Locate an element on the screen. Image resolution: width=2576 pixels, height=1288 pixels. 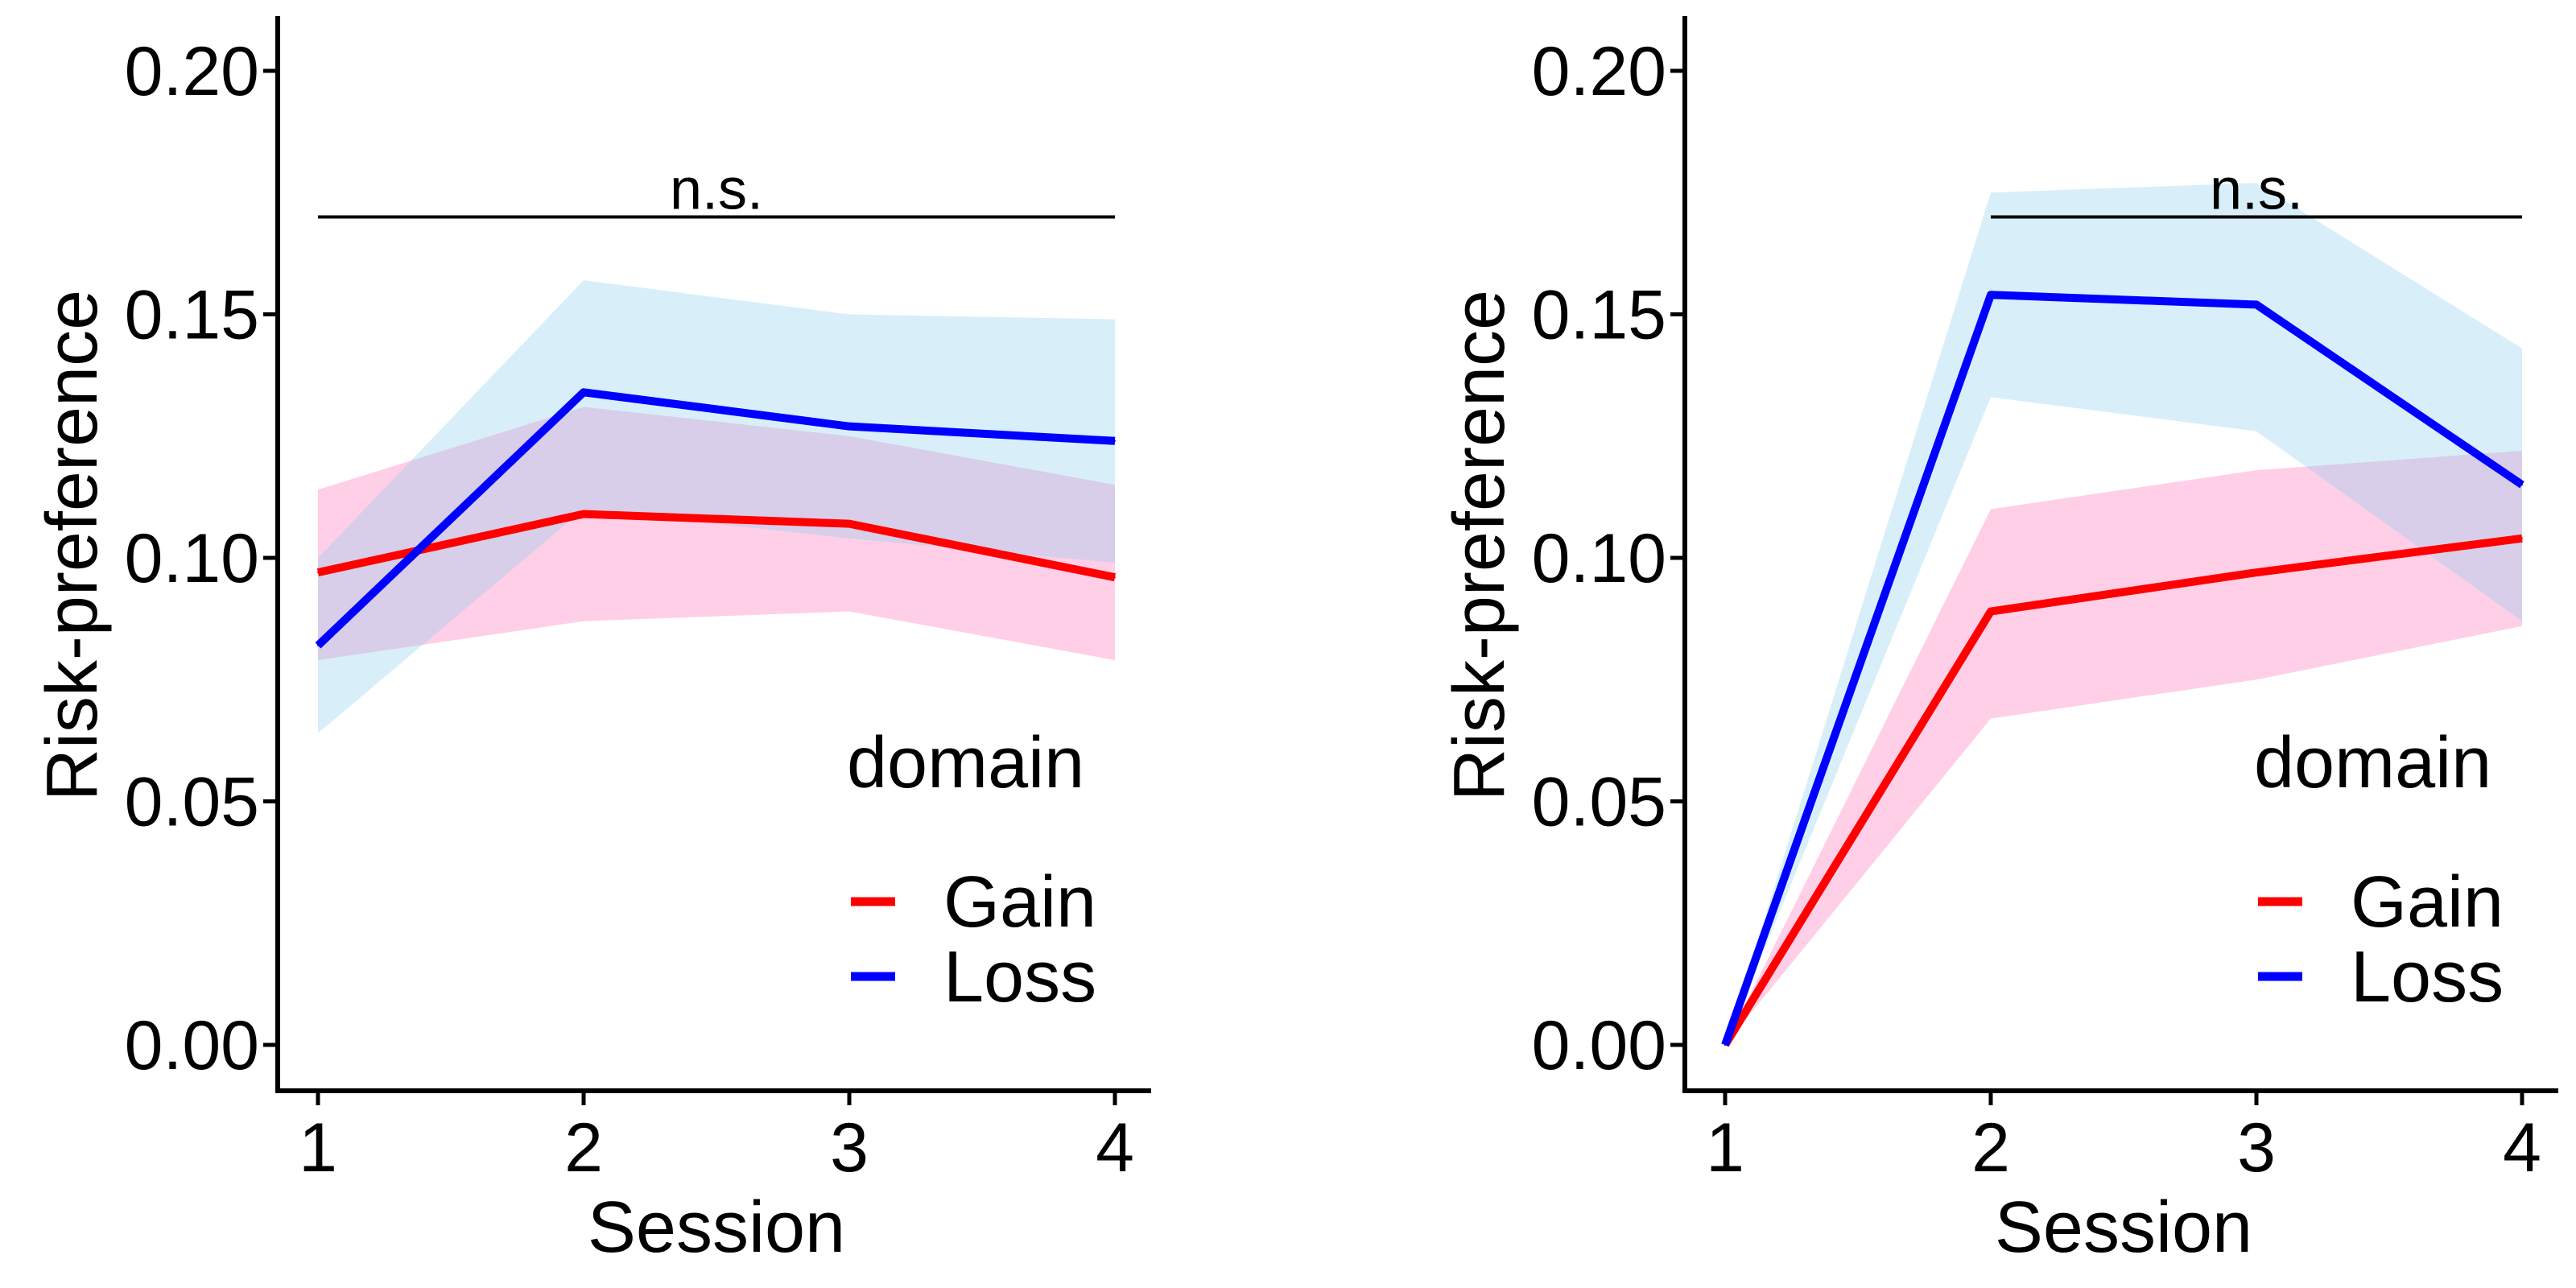
series-line-loss is located at coordinates (715, 518).